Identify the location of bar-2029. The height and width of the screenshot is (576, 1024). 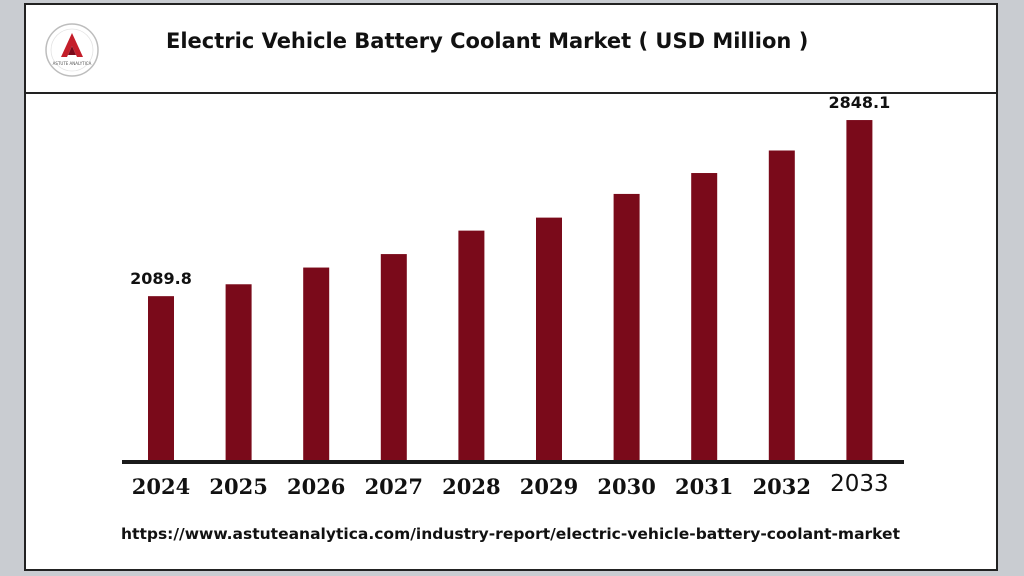
(549, 339).